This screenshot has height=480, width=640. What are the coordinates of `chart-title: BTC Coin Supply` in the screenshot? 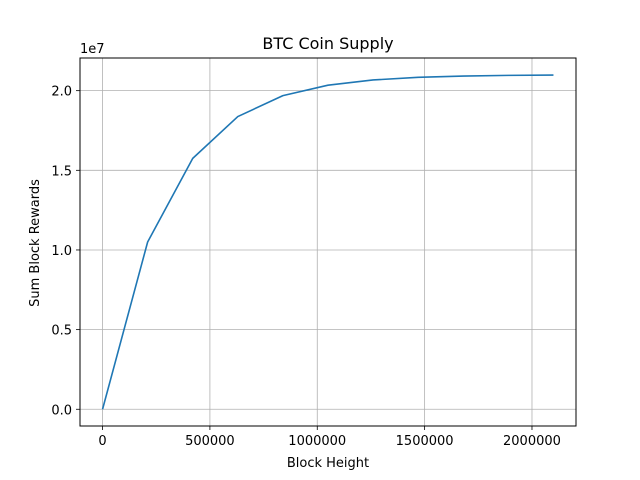 It's located at (327, 43).